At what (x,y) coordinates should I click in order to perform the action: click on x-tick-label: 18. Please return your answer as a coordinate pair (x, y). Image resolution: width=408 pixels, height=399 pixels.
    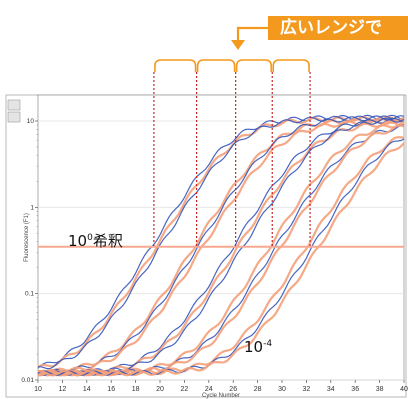
    Looking at the image, I should click on (136, 389).